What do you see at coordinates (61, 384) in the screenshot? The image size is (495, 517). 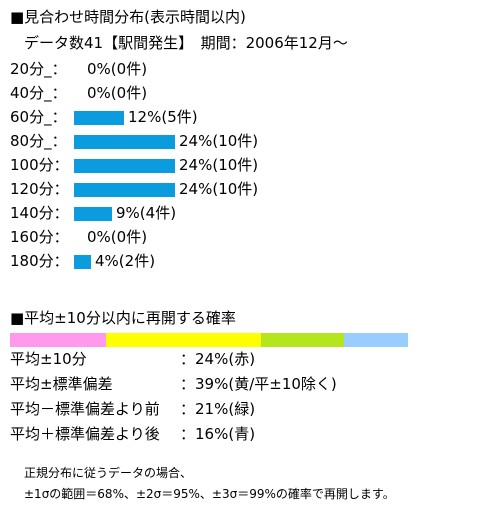 I see `stat-label: 平均±標準偏差` at bounding box center [61, 384].